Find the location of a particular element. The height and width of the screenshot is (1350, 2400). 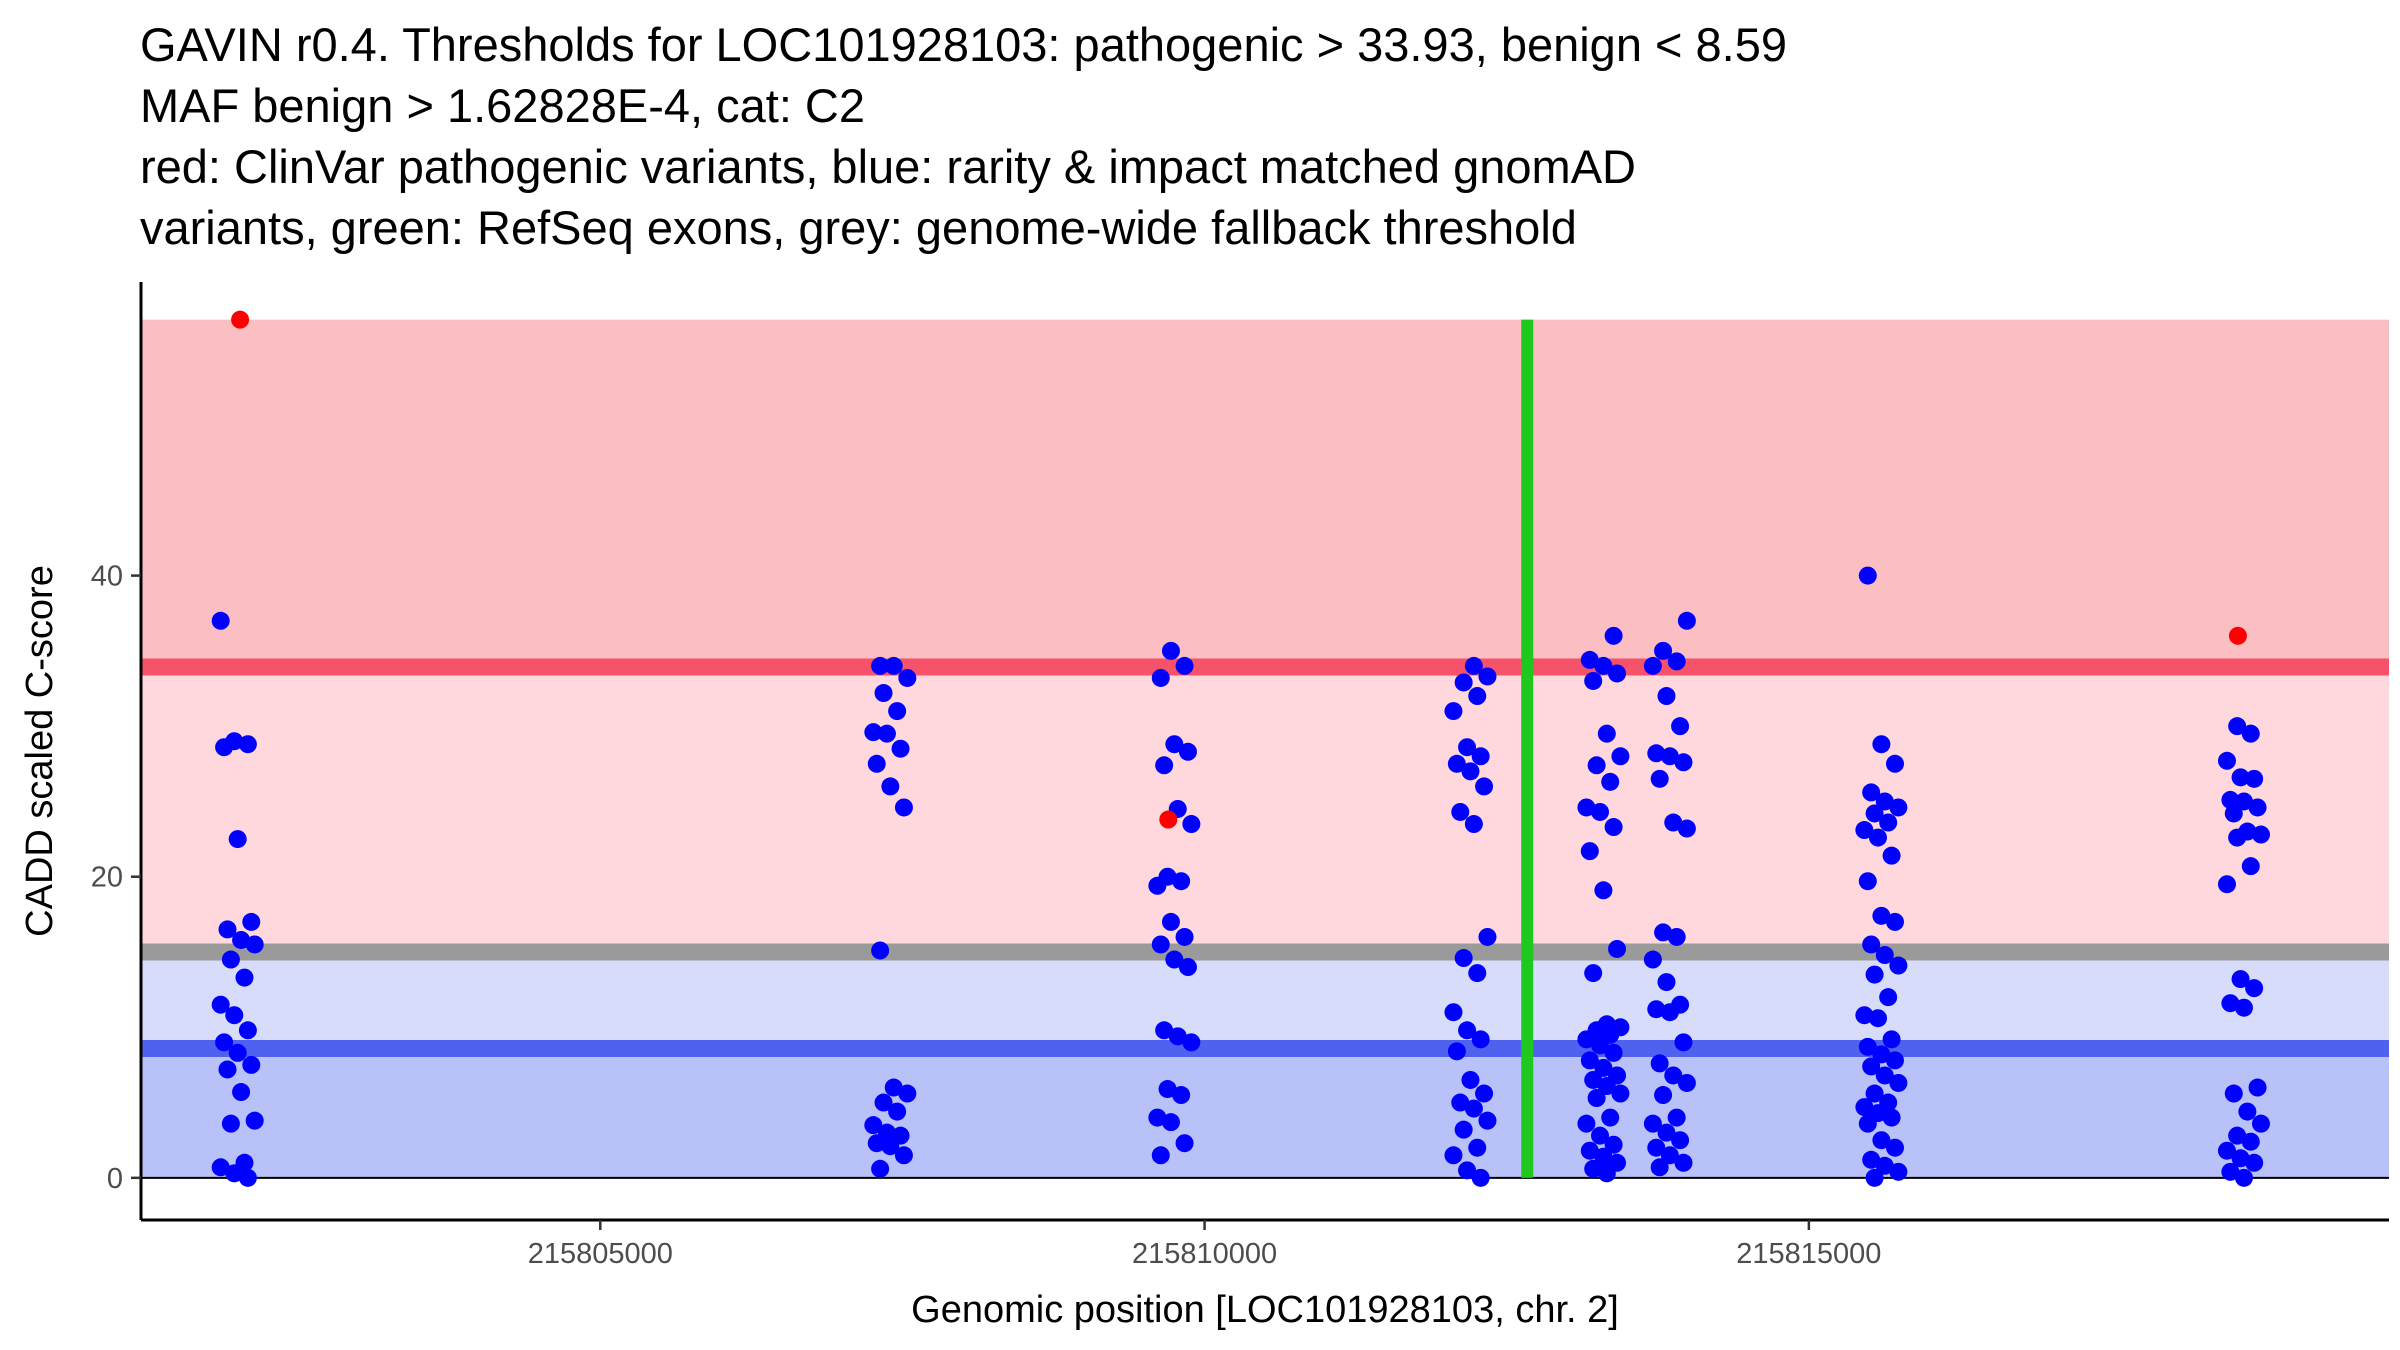

x-axis-title: Genomic position [LOC101928103, chr. 2] is located at coordinates (1265, 1310).